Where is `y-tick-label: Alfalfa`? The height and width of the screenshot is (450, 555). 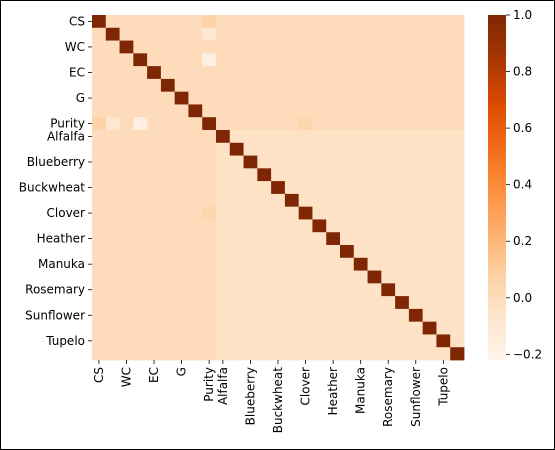 y-tick-label: Alfalfa is located at coordinates (66, 136).